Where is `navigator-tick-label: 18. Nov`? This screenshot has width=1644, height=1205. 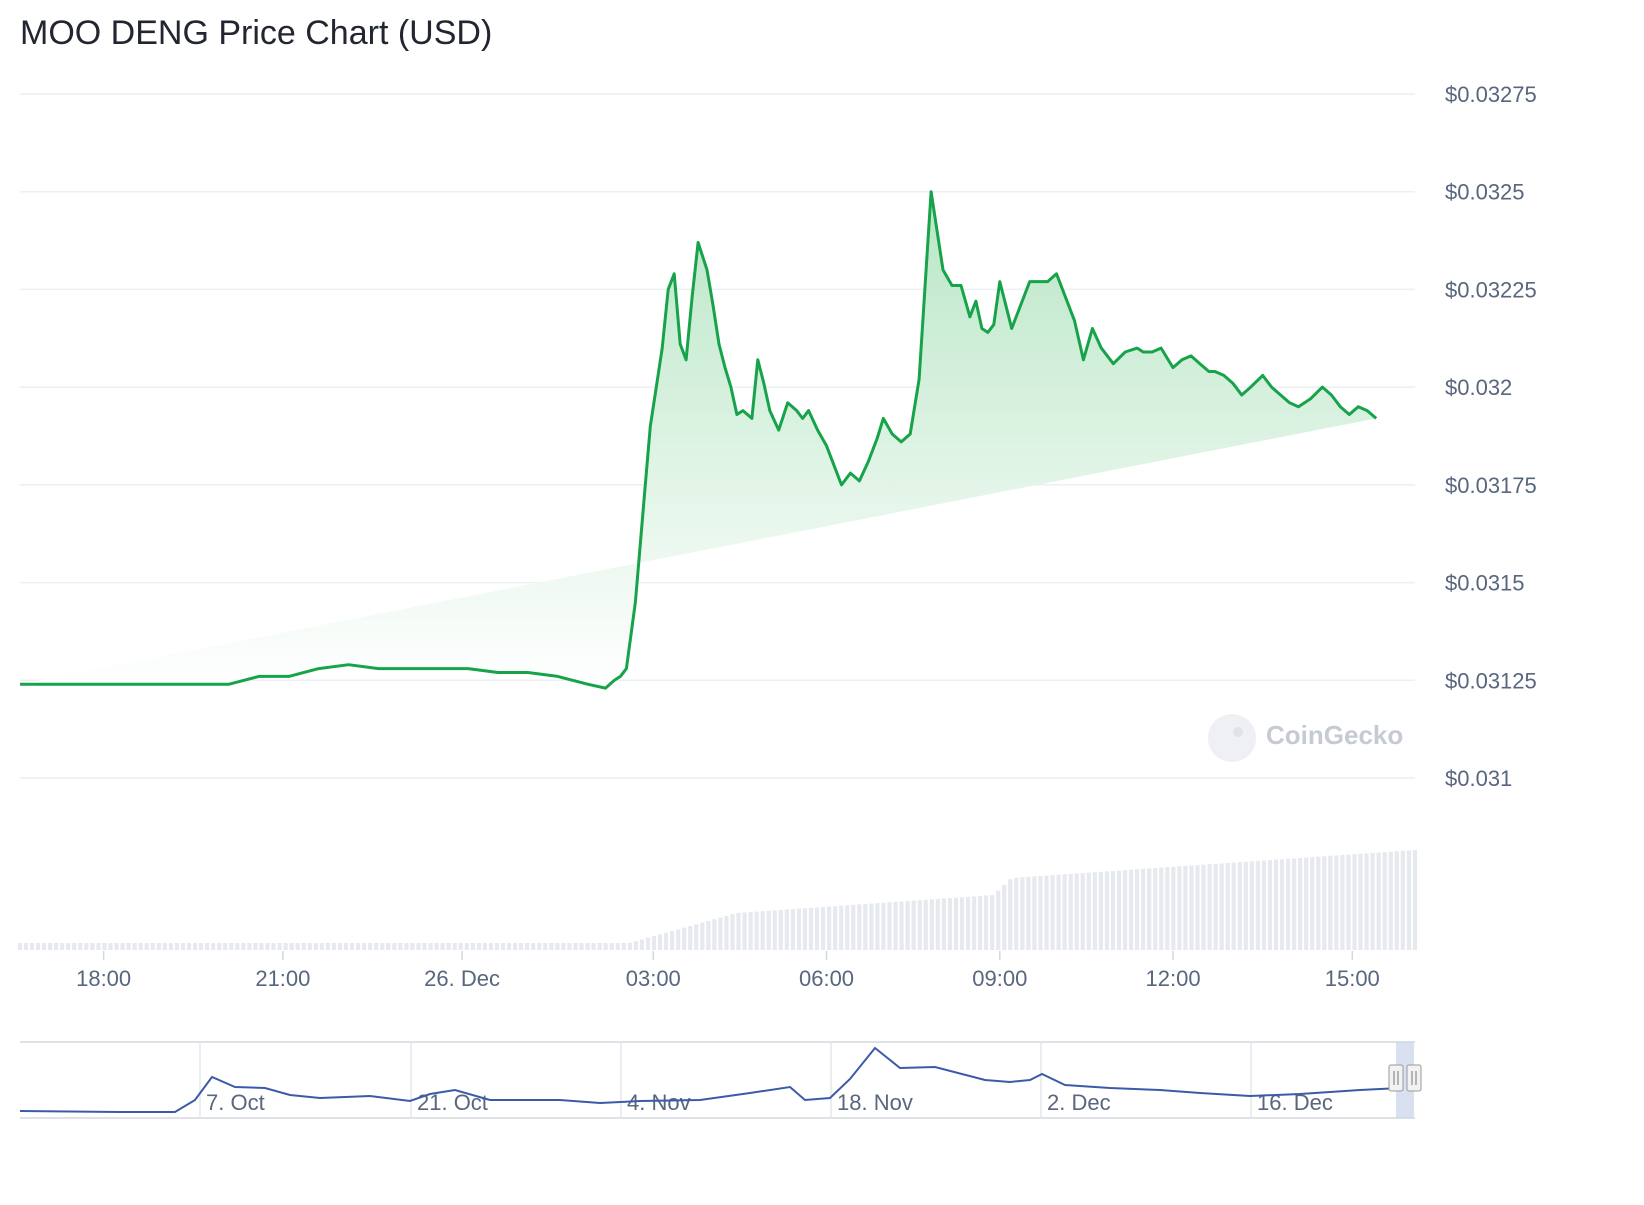
navigator-tick-label: 18. Nov is located at coordinates (875, 1102).